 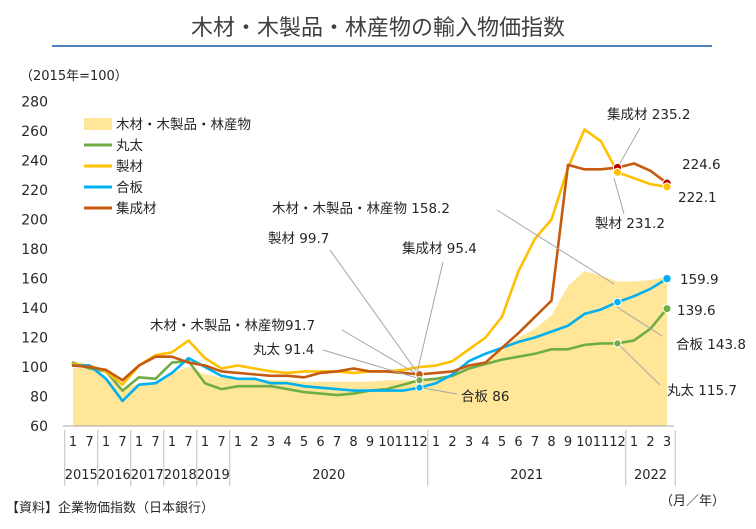 I want to click on x-year-label: 2020, so click(x=328, y=475).